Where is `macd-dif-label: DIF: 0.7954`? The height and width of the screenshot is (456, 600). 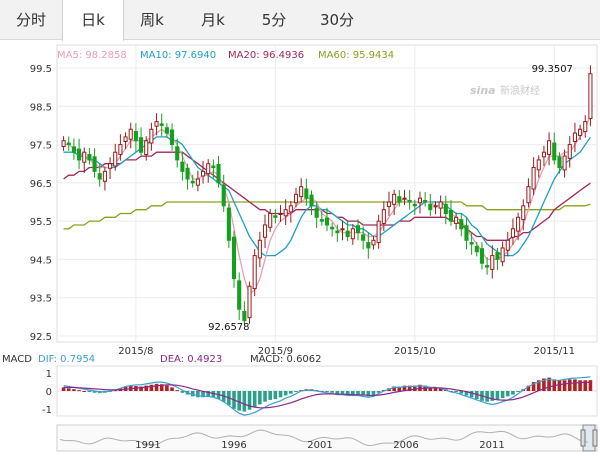
macd-dif-label: DIF: 0.7954 is located at coordinates (66, 359).